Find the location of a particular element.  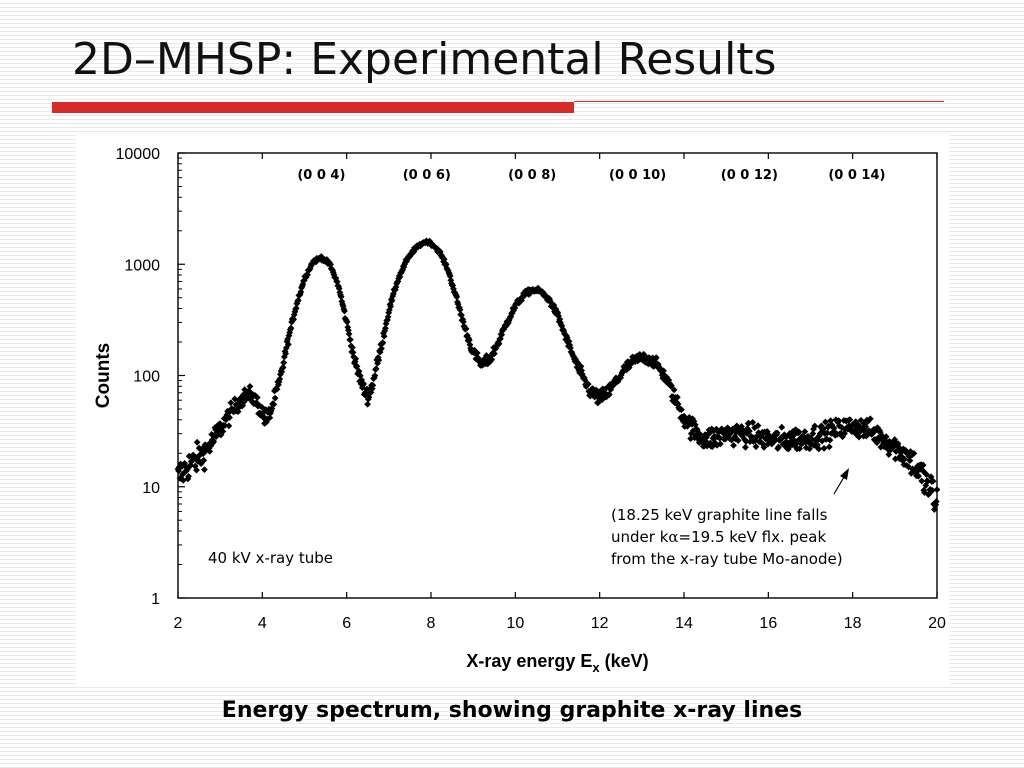

y-tick-label: 100 is located at coordinates (146, 377).